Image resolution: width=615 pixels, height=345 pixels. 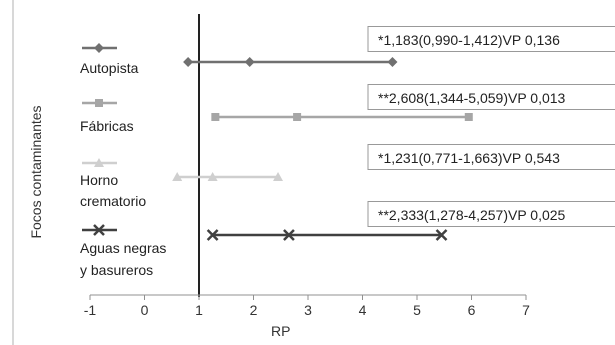 What do you see at coordinates (472, 310) in the screenshot?
I see `x-tick-label: 6` at bounding box center [472, 310].